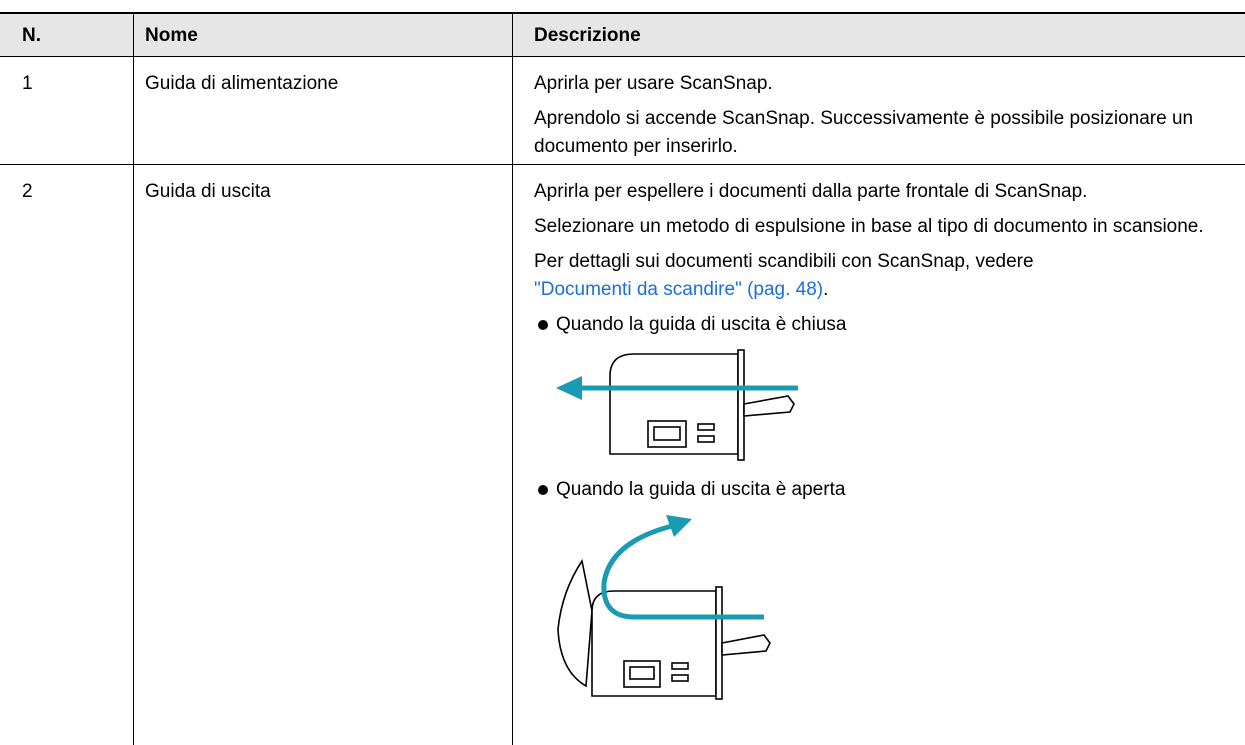  I want to click on row-number: 1, so click(27, 83).